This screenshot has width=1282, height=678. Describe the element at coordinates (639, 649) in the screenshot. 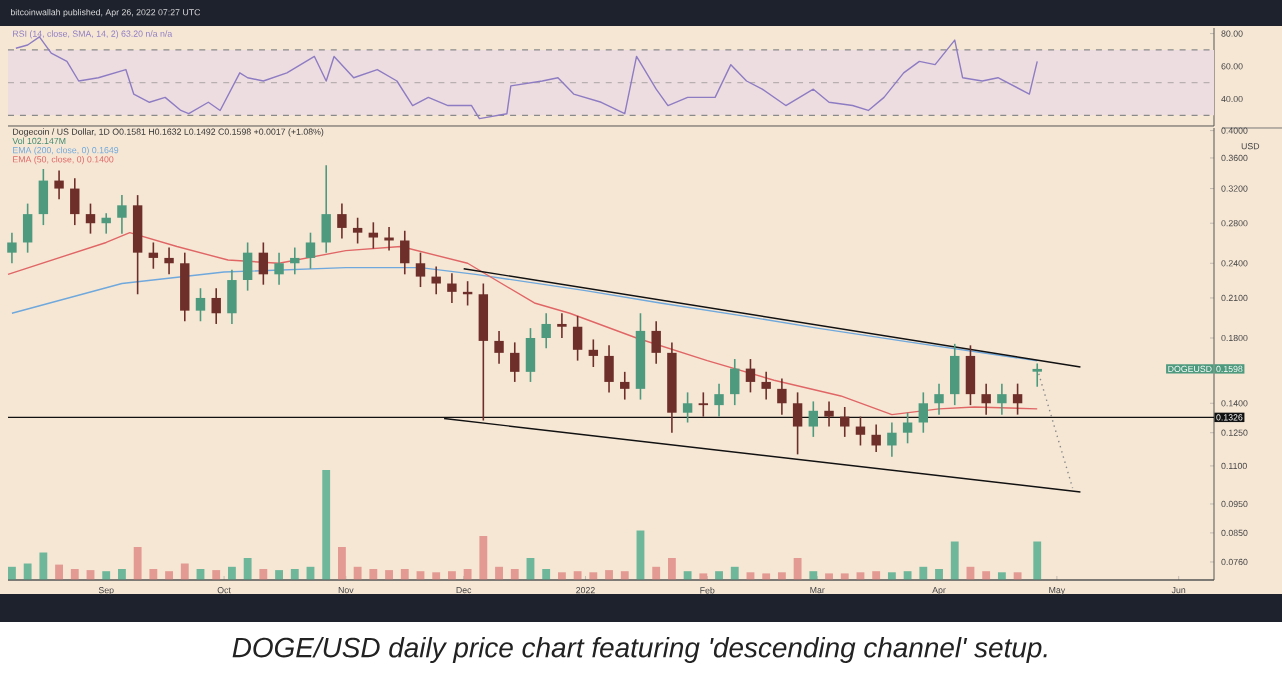

I see `text: DOGE/USD daily price chart featuring 'descending channel' setup.` at that location.